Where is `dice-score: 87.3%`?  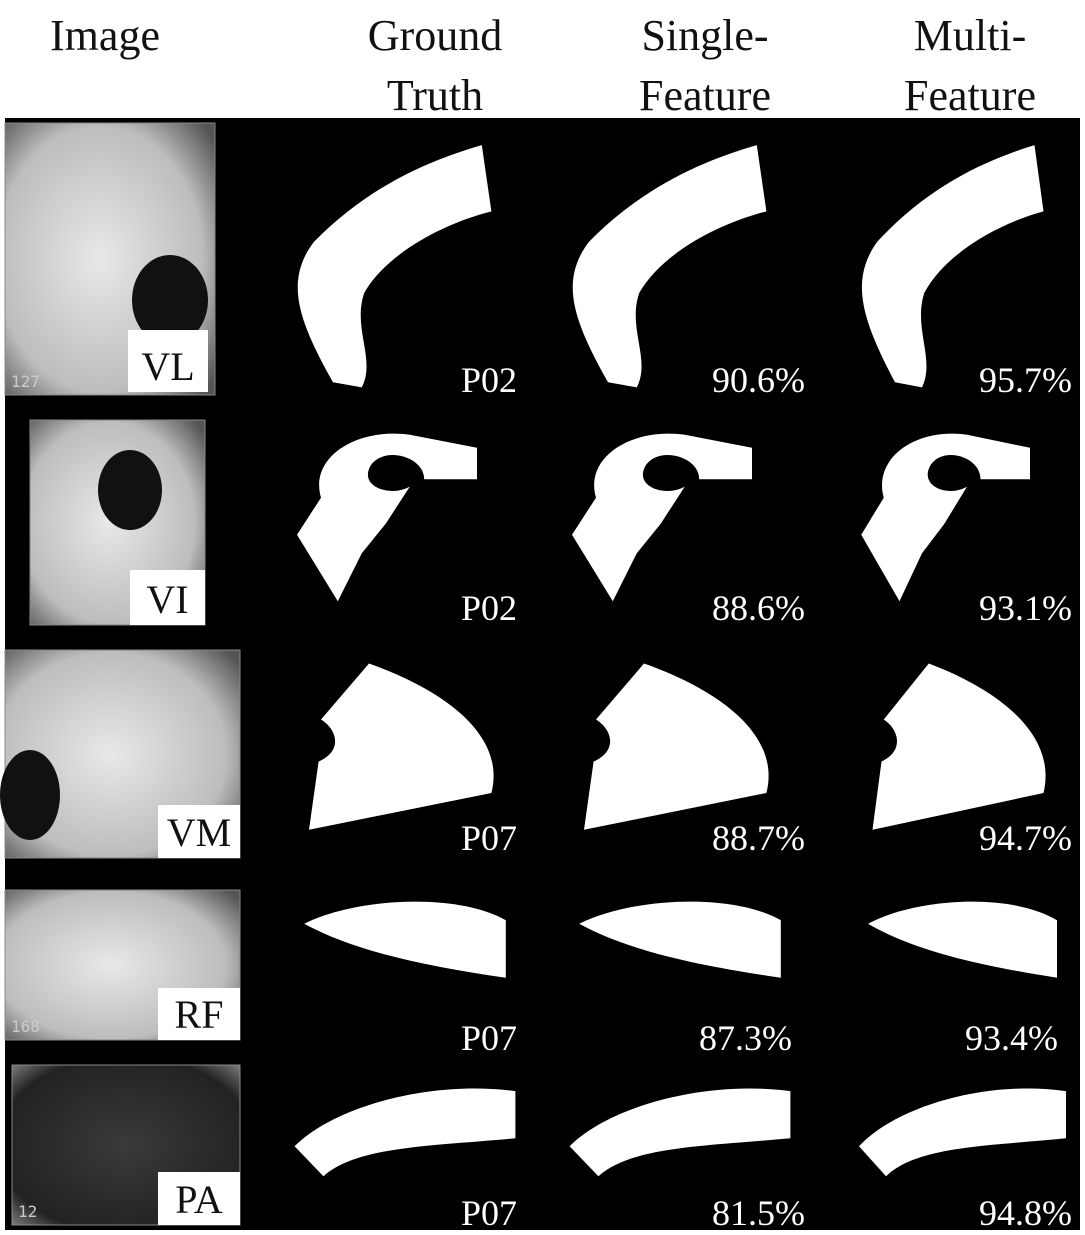 dice-score: 87.3% is located at coordinates (745, 1038).